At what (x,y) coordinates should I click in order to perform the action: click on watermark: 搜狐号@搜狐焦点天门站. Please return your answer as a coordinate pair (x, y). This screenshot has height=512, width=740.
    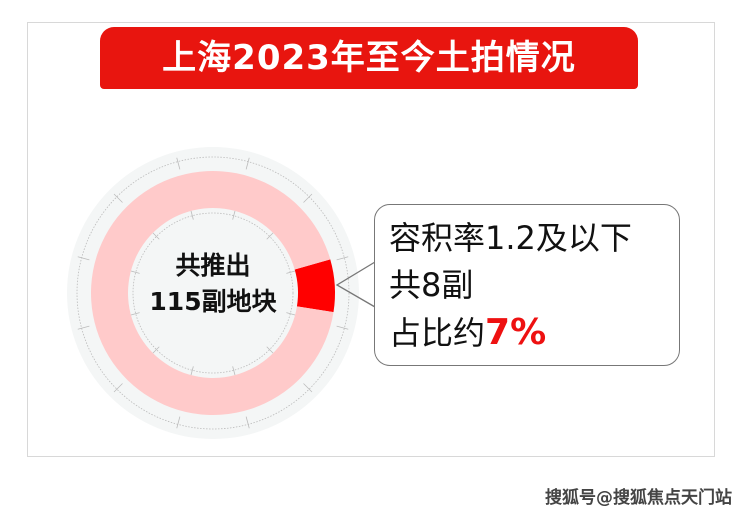
    Looking at the image, I should click on (638, 498).